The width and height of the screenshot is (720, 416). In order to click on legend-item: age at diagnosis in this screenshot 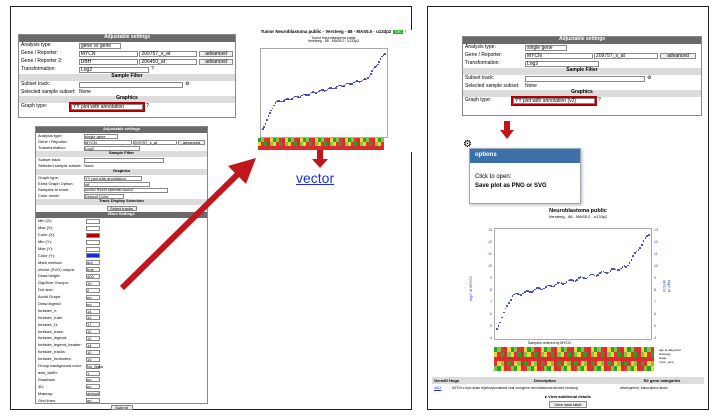, I will do `click(670, 350)`.